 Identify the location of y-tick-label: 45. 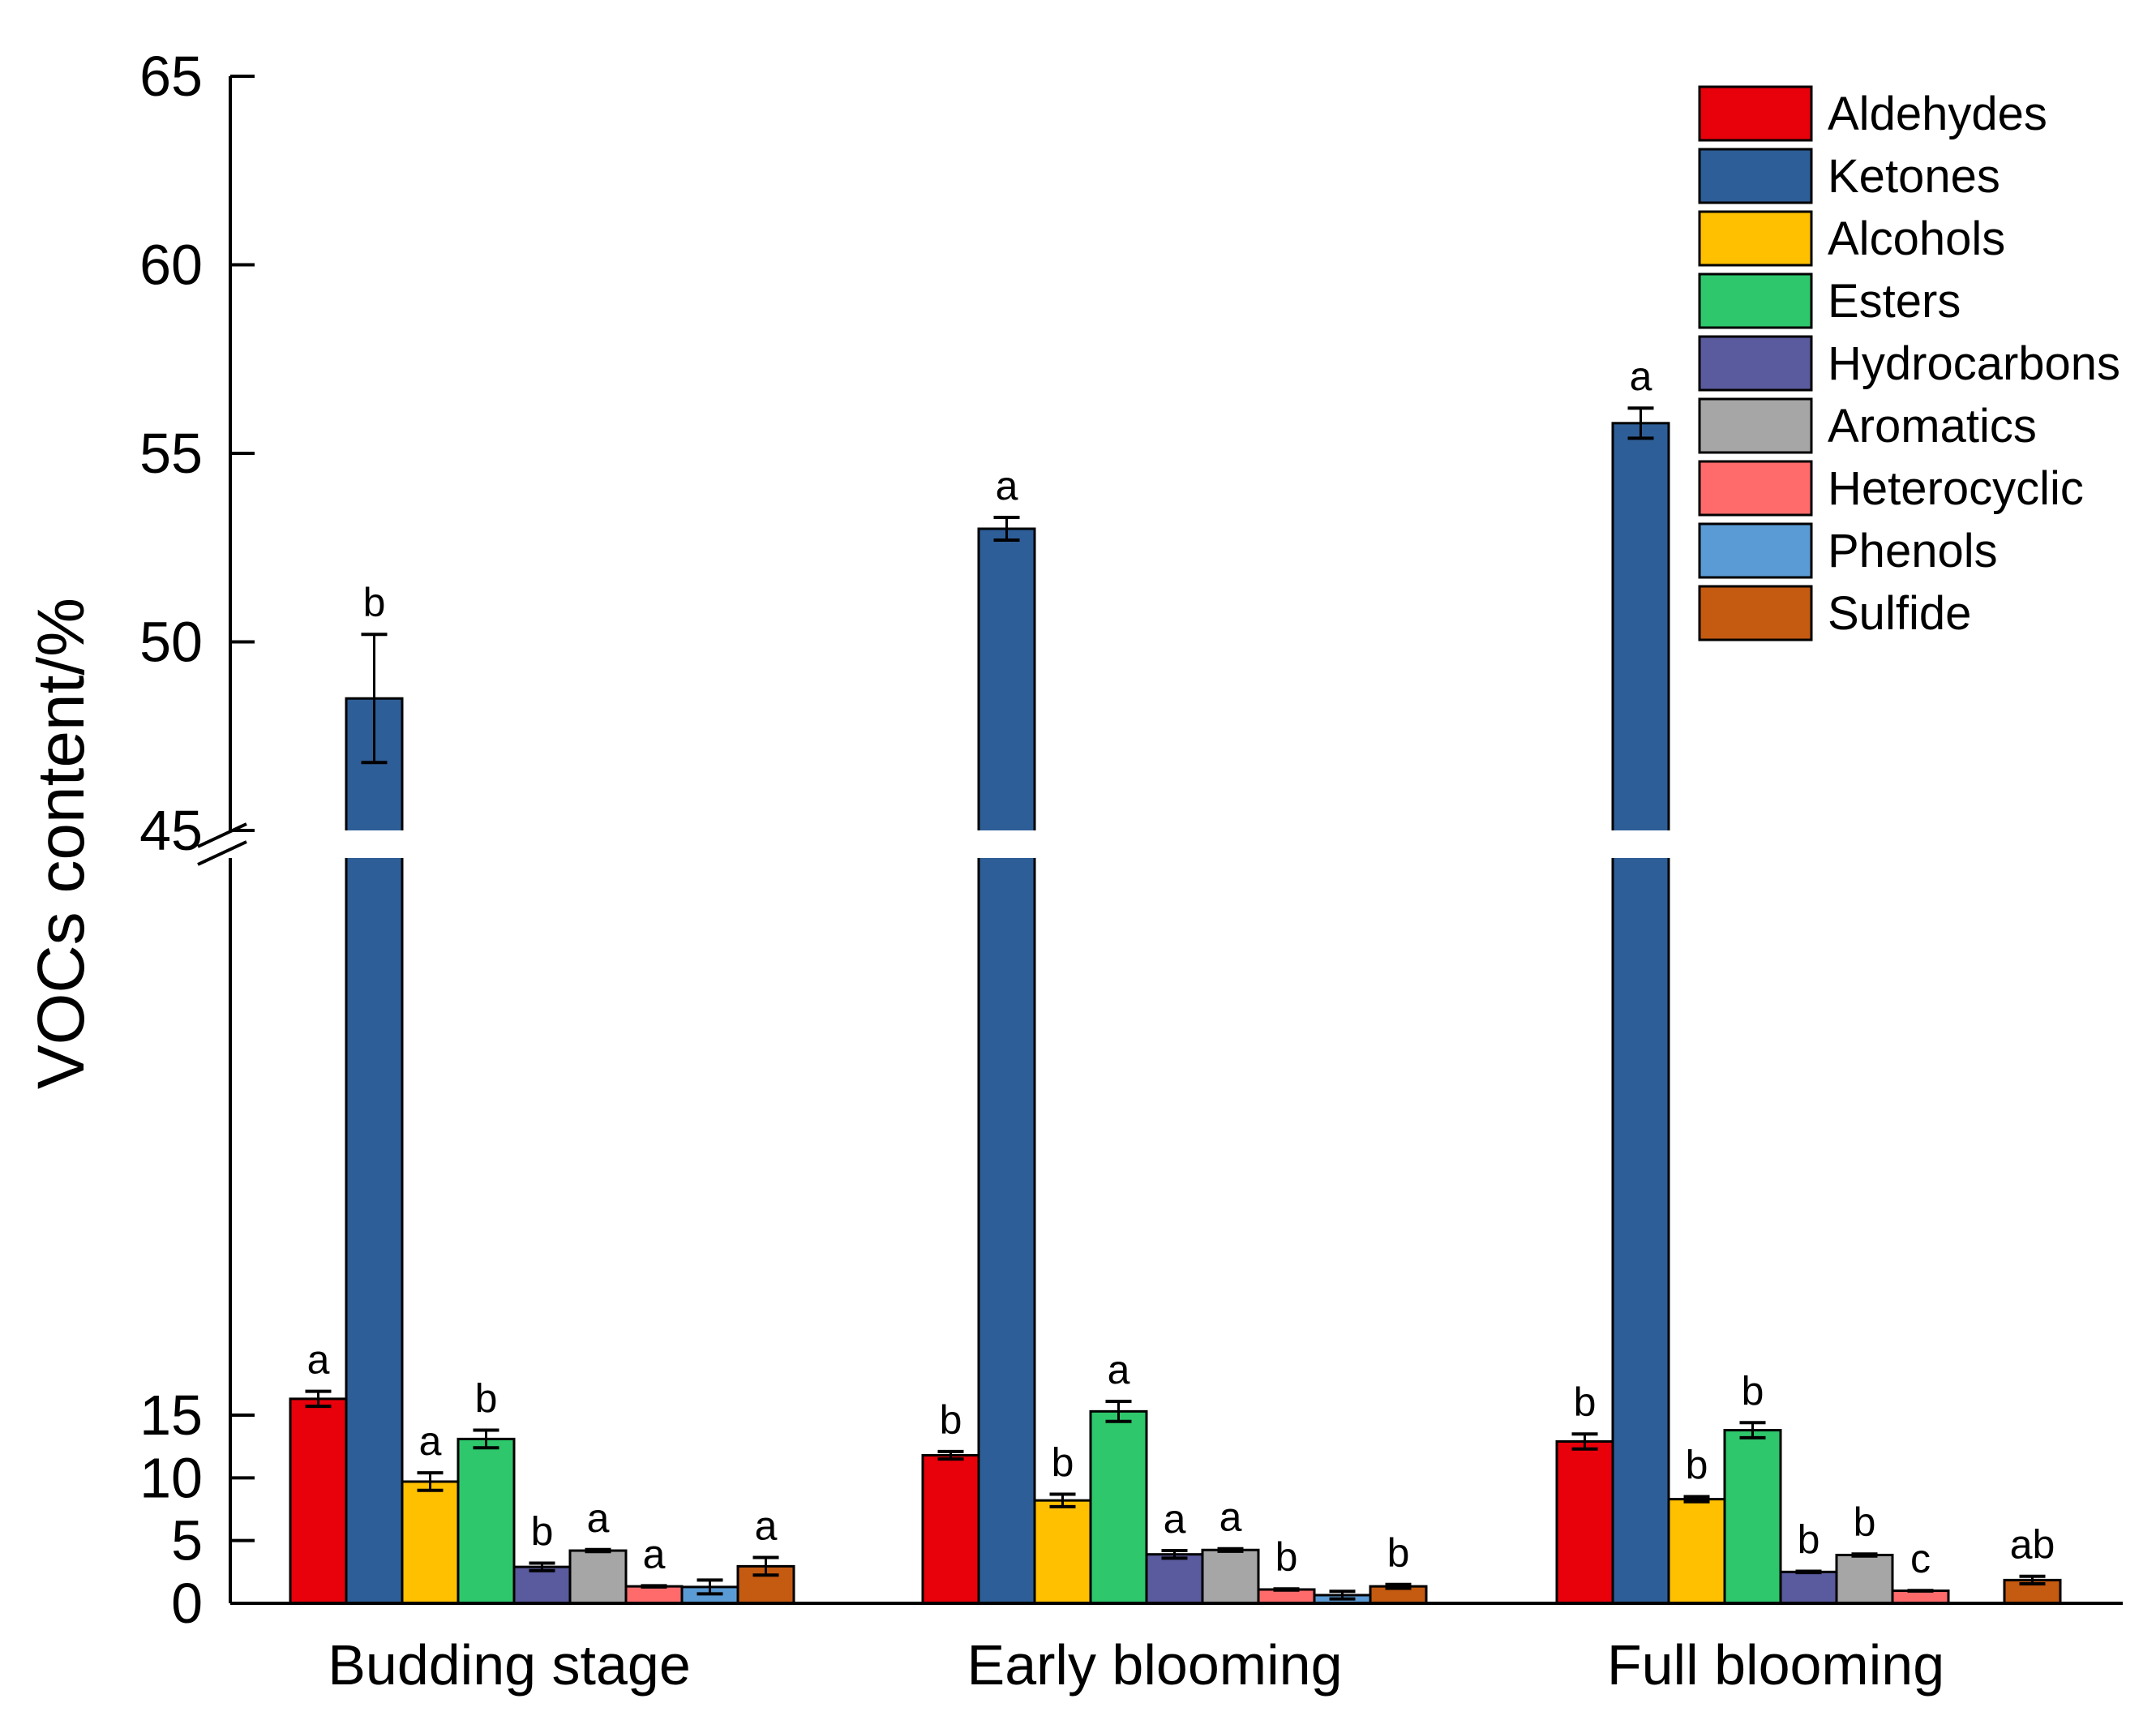
(171, 830).